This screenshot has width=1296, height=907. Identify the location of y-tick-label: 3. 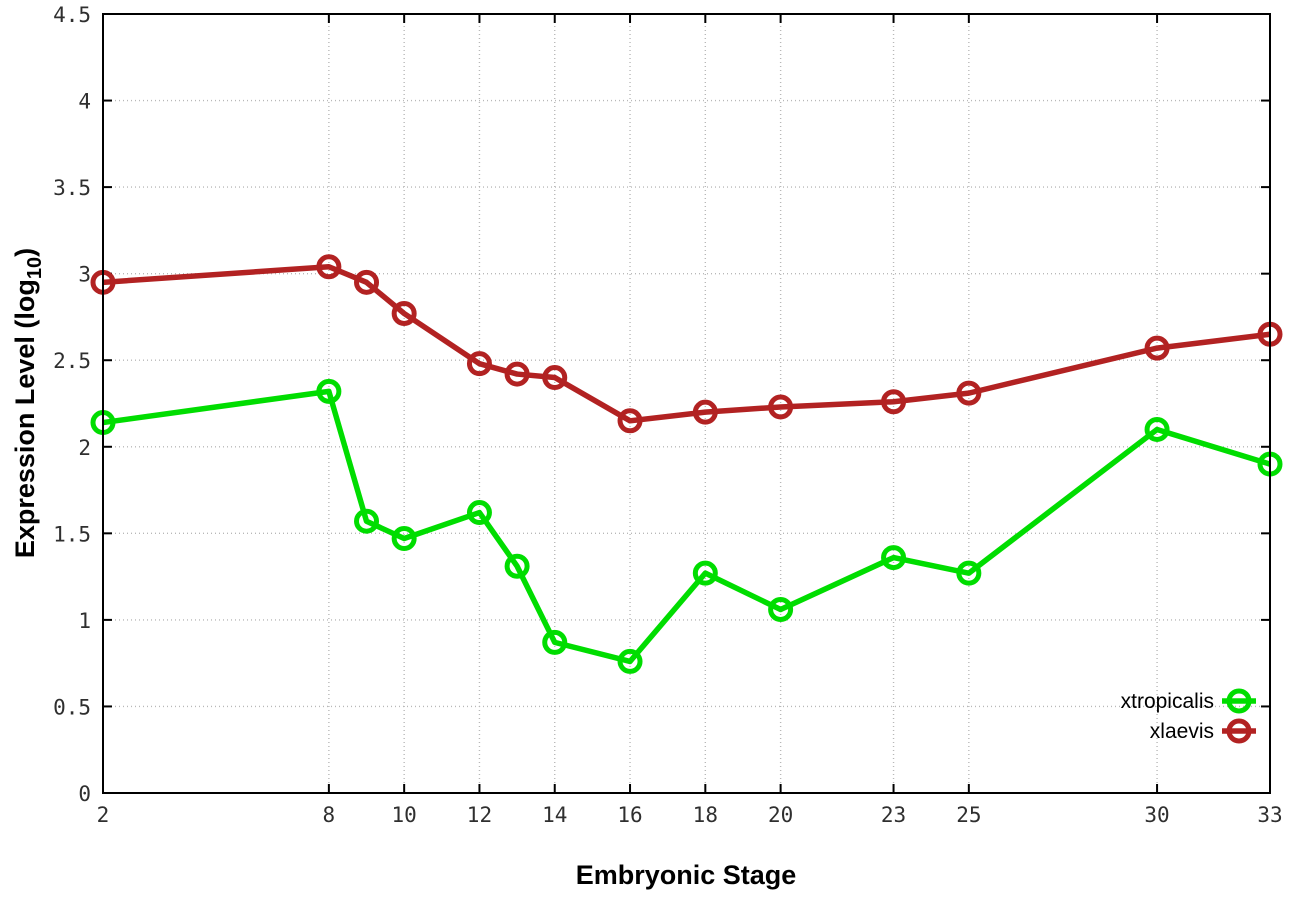
(84, 275).